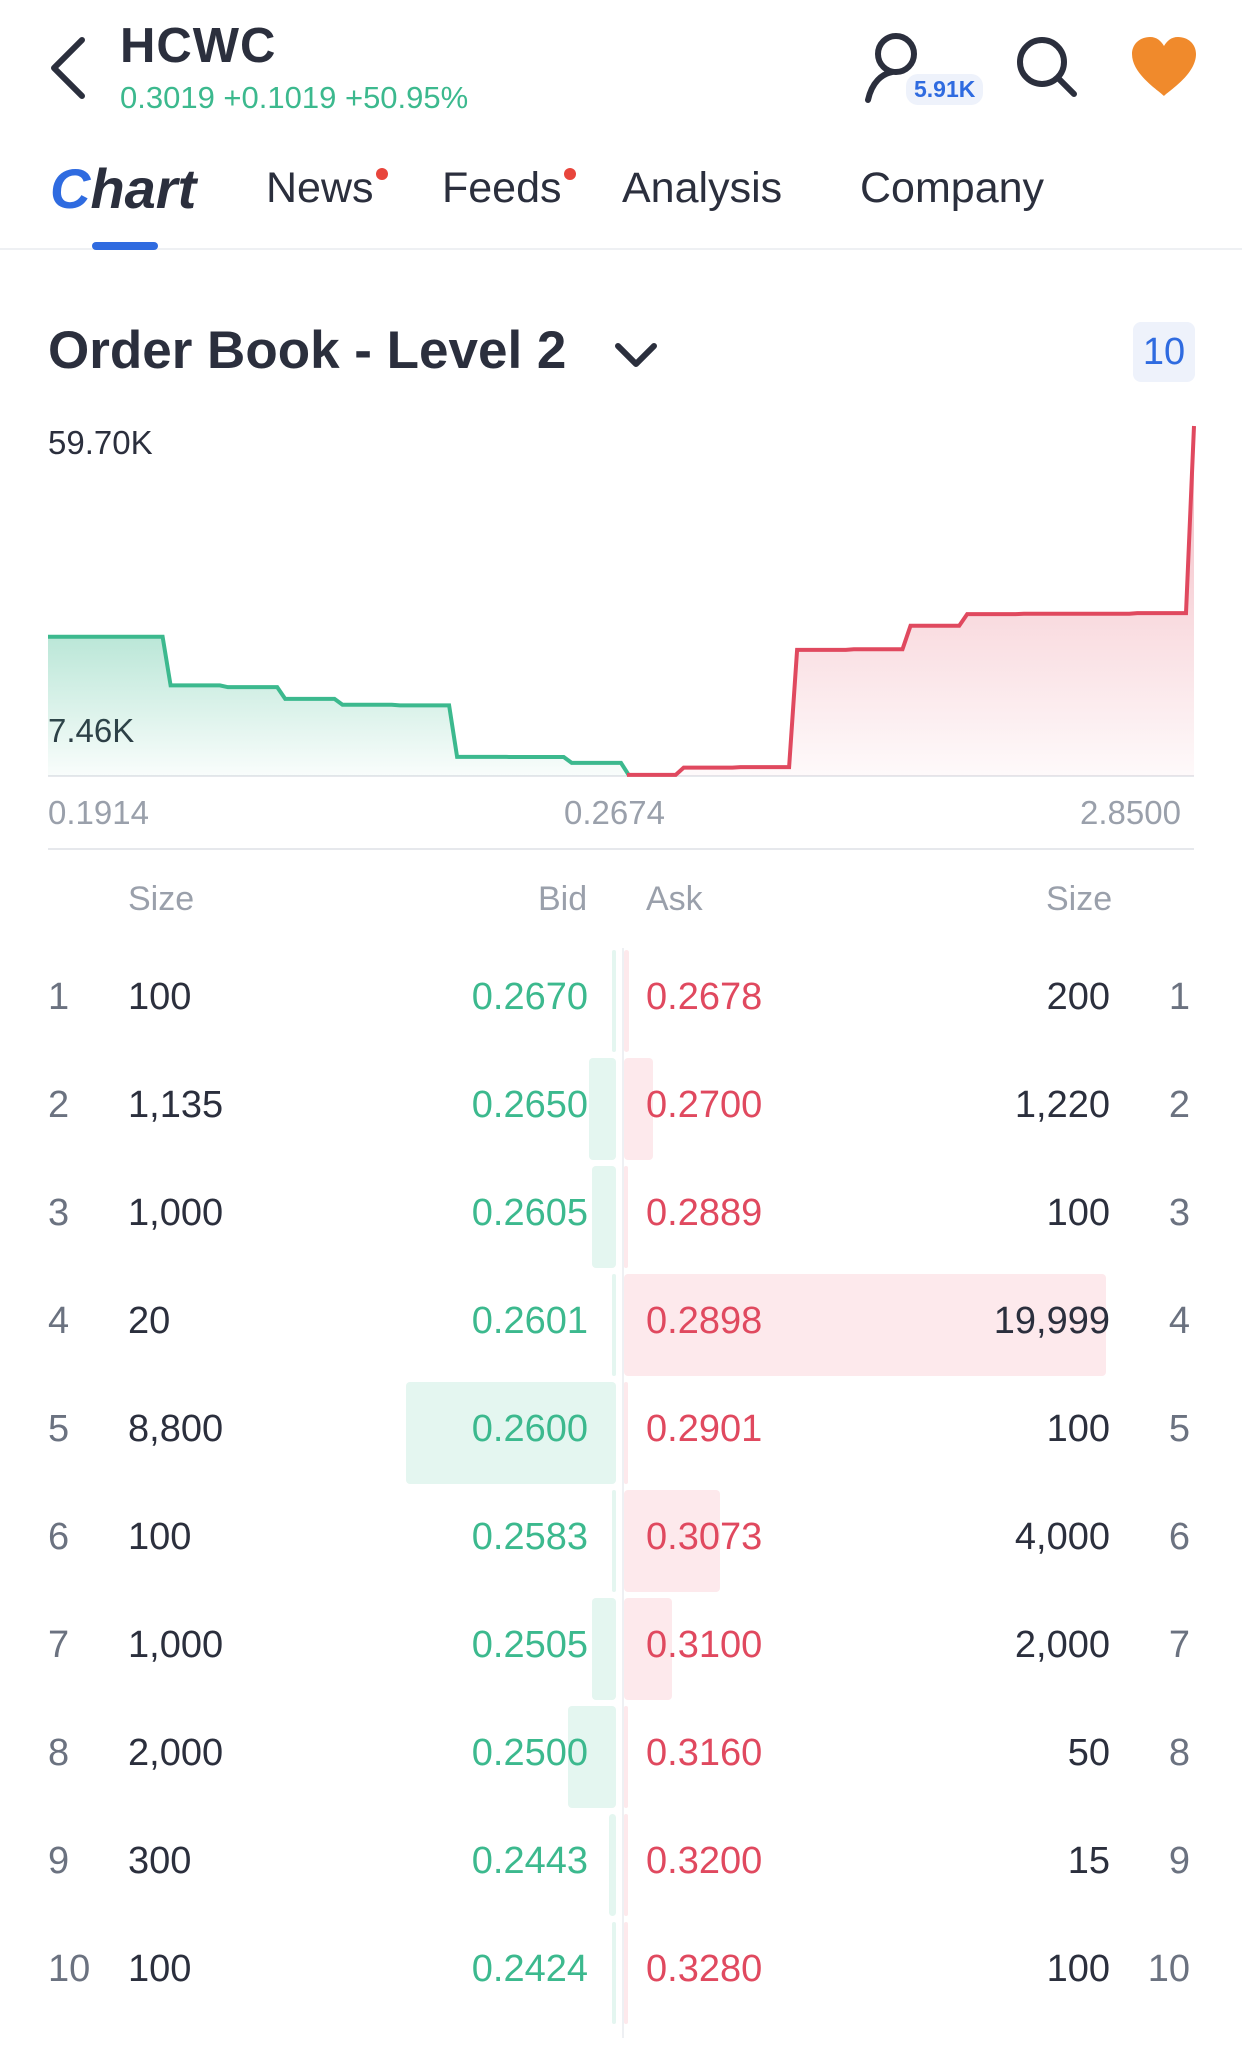 The image size is (1242, 2055). I want to click on bid-level-index: 4, so click(59, 1321).